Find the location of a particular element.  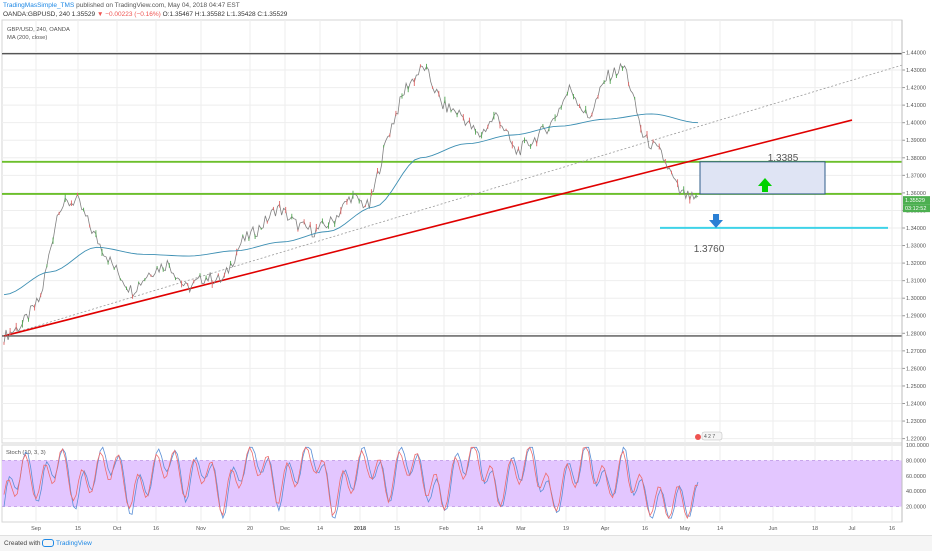

symbol-label: OANDA:GBPUSD, 240 is located at coordinates (36, 14).